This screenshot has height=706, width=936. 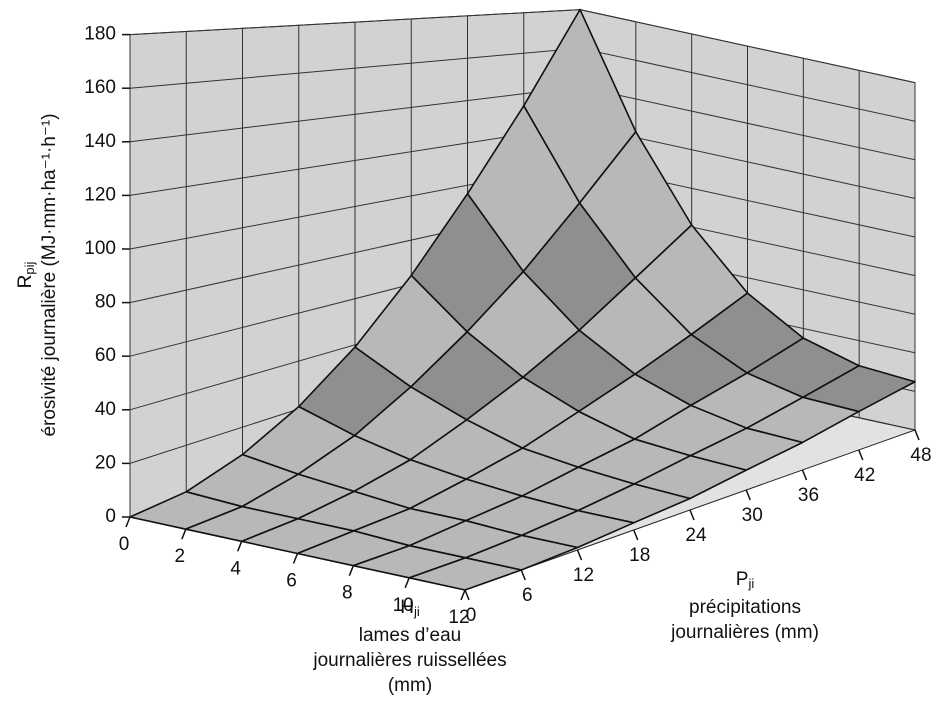 What do you see at coordinates (410, 685) in the screenshot?
I see `x-title-line: (mm)` at bounding box center [410, 685].